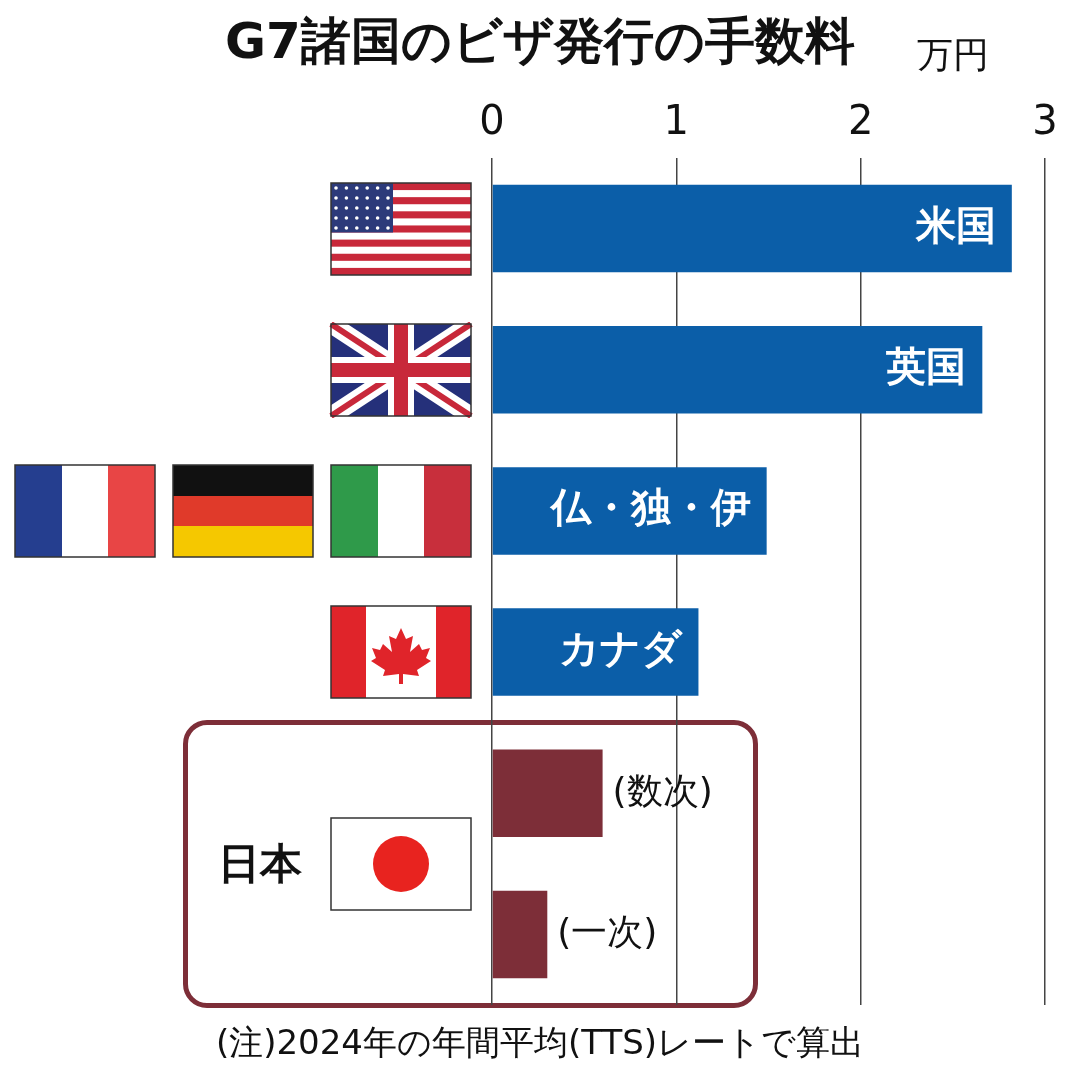 The image size is (1080, 1080). Describe the element at coordinates (260, 863) in the screenshot. I see `text: 日本` at that location.